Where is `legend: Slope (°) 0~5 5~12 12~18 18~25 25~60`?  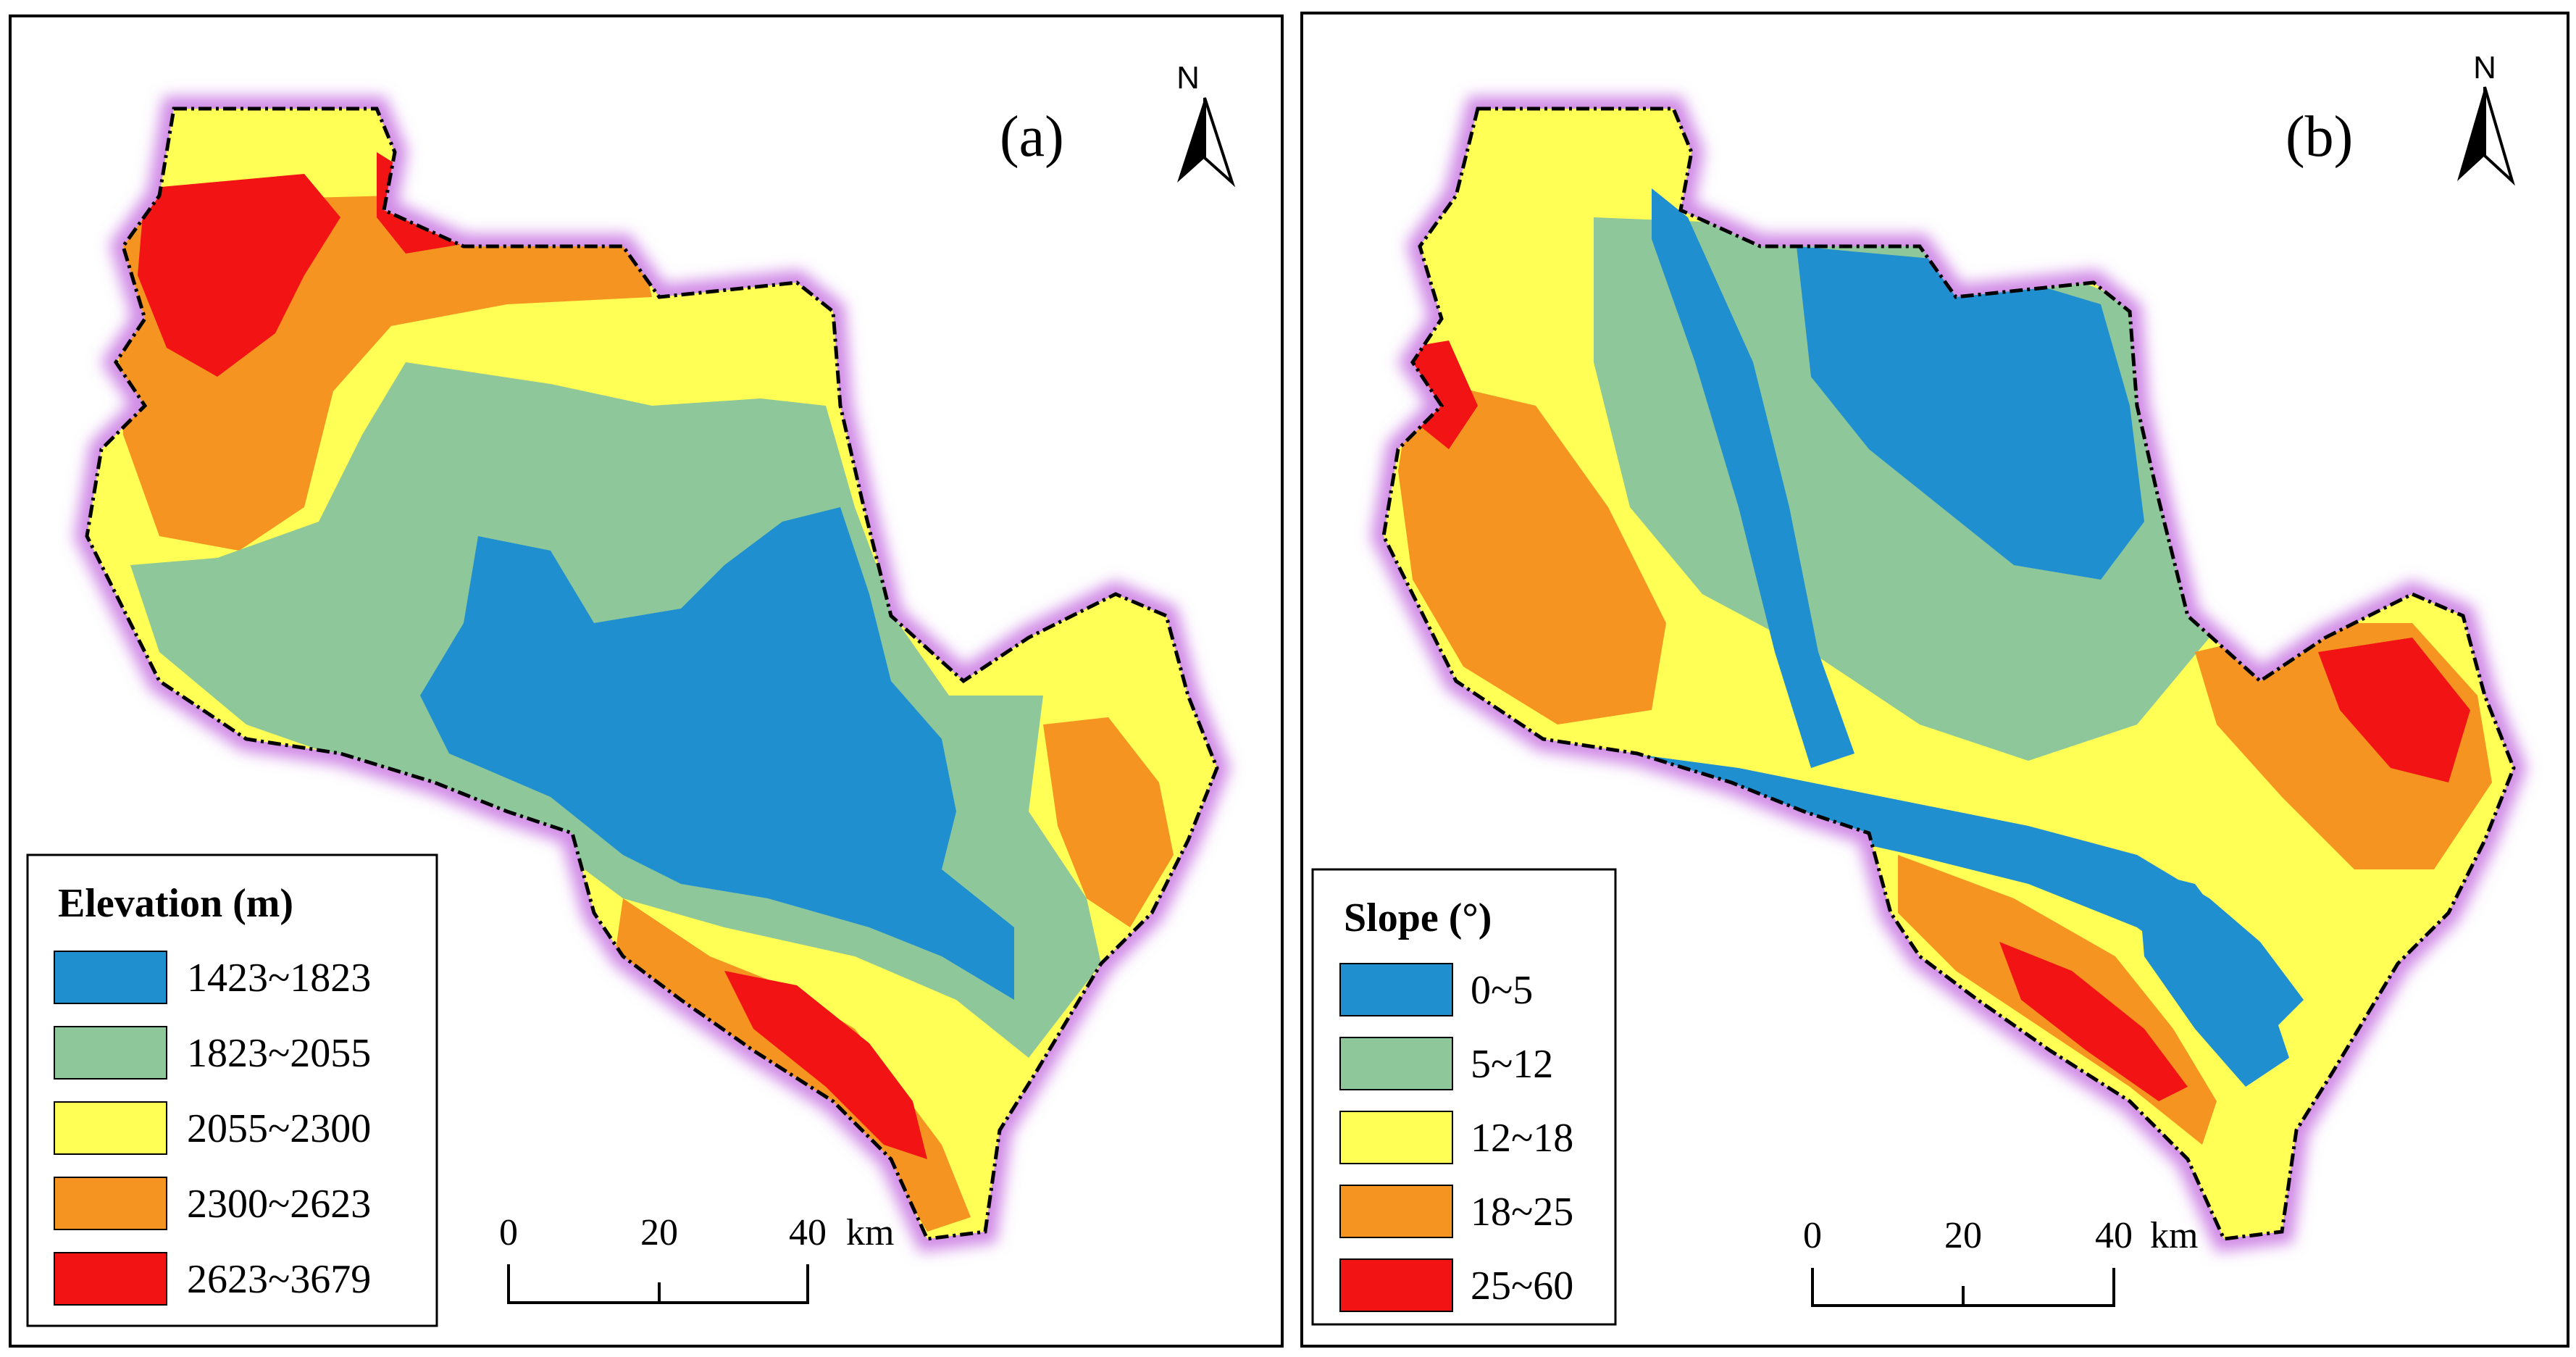 legend: Slope (°) 0~5 5~12 12~18 18~25 25~60 is located at coordinates (1464, 1097).